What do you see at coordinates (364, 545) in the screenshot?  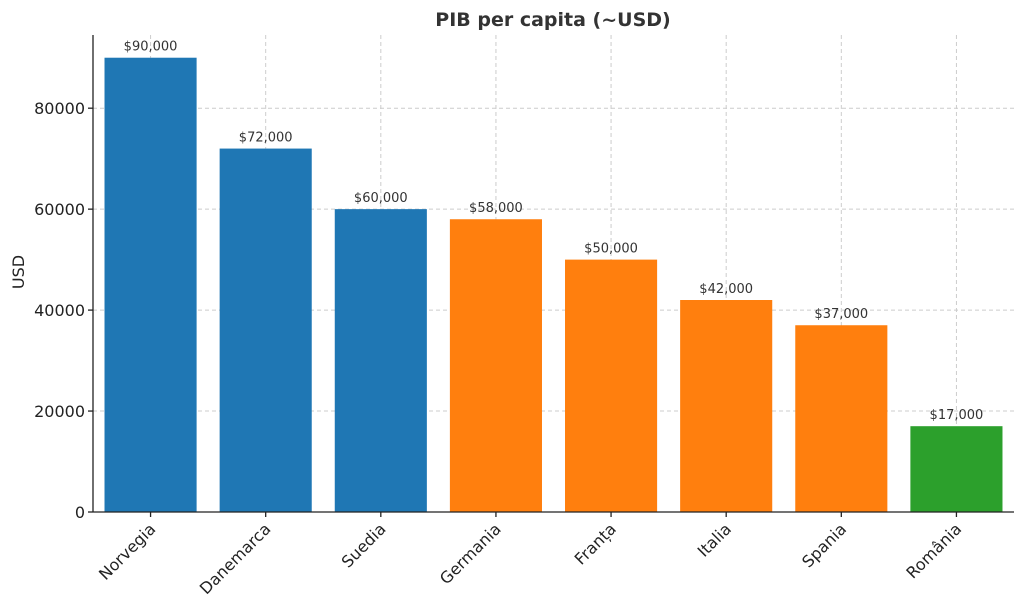 I see `x-category-label: Suedia` at bounding box center [364, 545].